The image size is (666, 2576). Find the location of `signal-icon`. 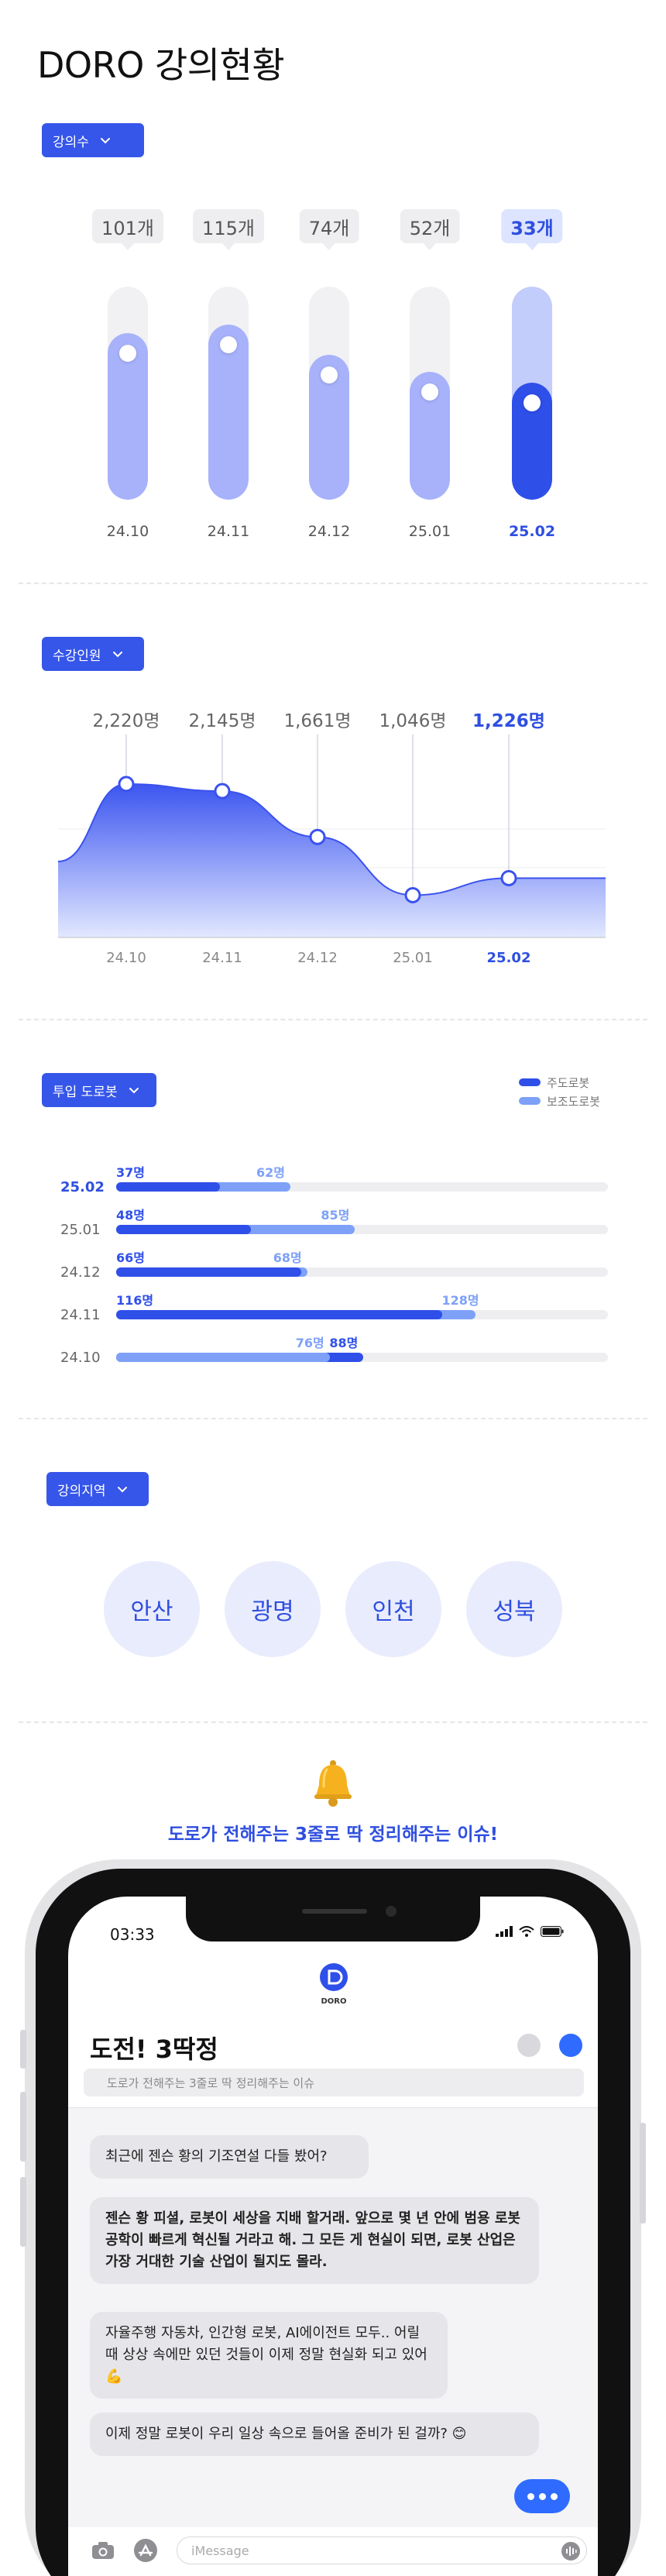

signal-icon is located at coordinates (504, 1931).